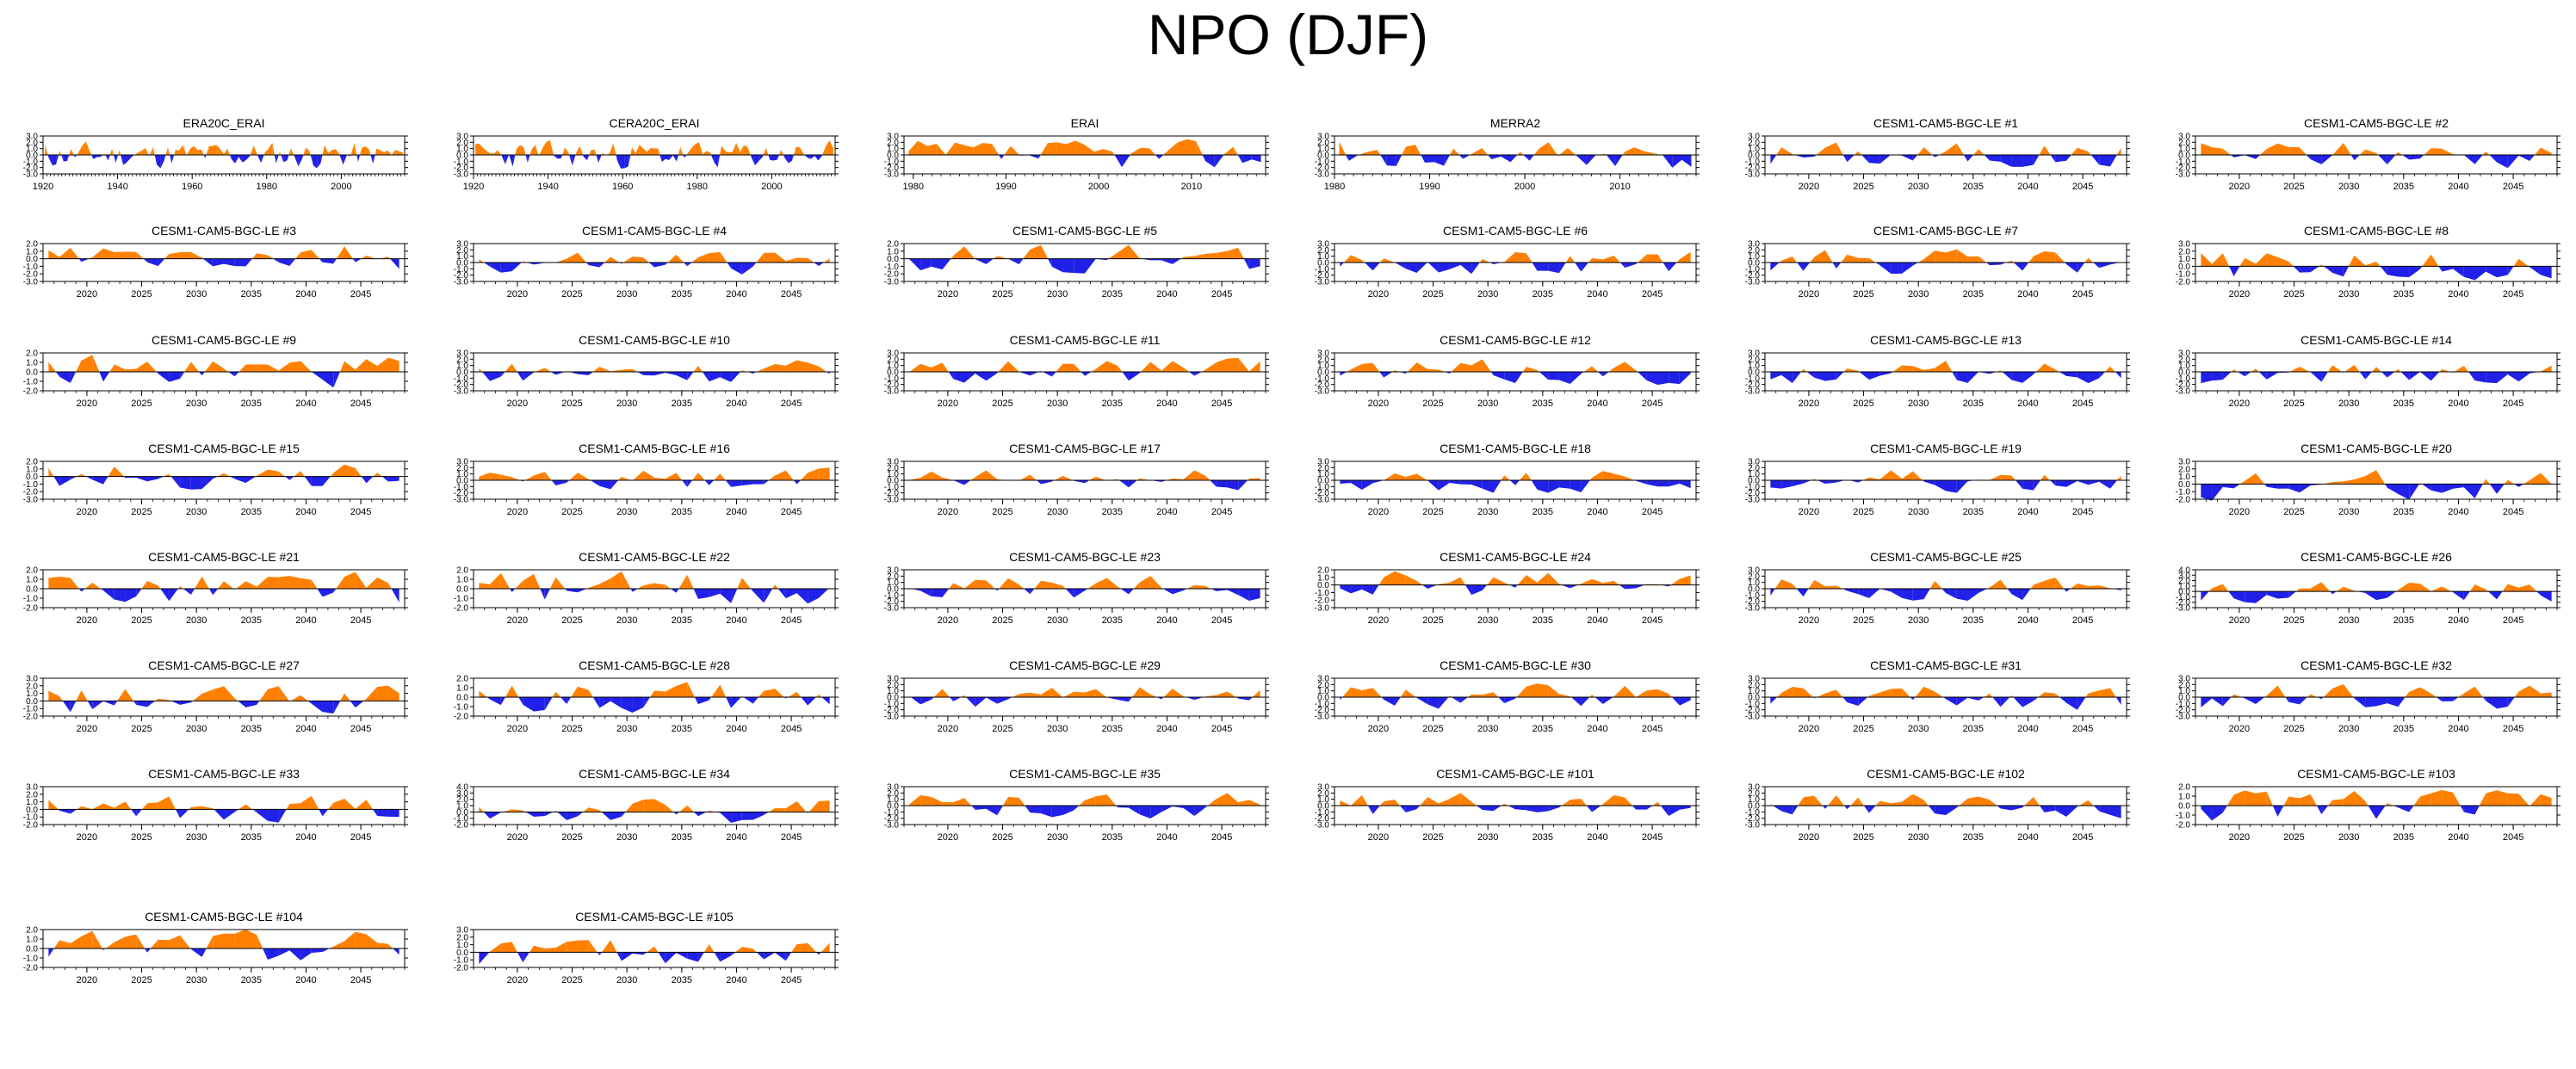 The image size is (2576, 1069). I want to click on chart-title: CESM1-CAM5-BGC-LE #11, so click(1085, 340).